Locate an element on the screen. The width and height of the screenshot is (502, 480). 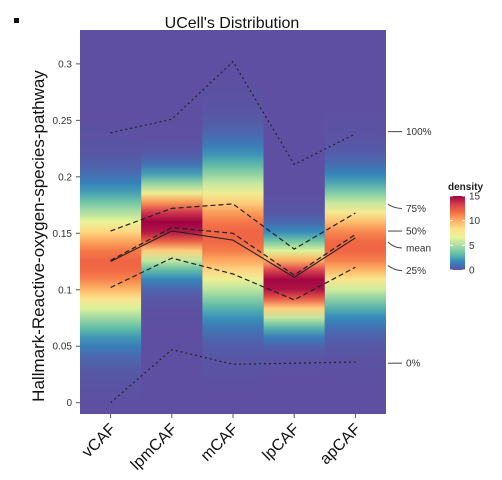
legend-tick-label: 0 is located at coordinates (472, 271).